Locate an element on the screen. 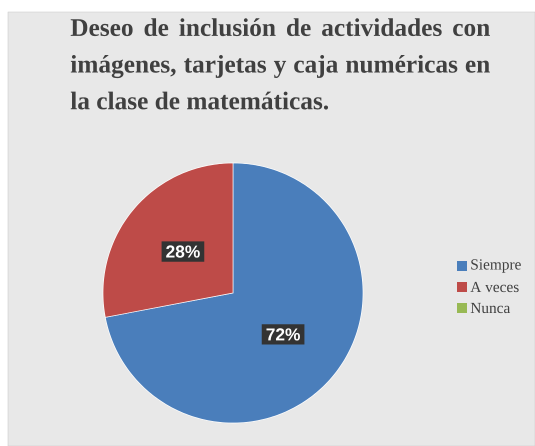 The width and height of the screenshot is (535, 446). data-label: 28% is located at coordinates (183, 251).